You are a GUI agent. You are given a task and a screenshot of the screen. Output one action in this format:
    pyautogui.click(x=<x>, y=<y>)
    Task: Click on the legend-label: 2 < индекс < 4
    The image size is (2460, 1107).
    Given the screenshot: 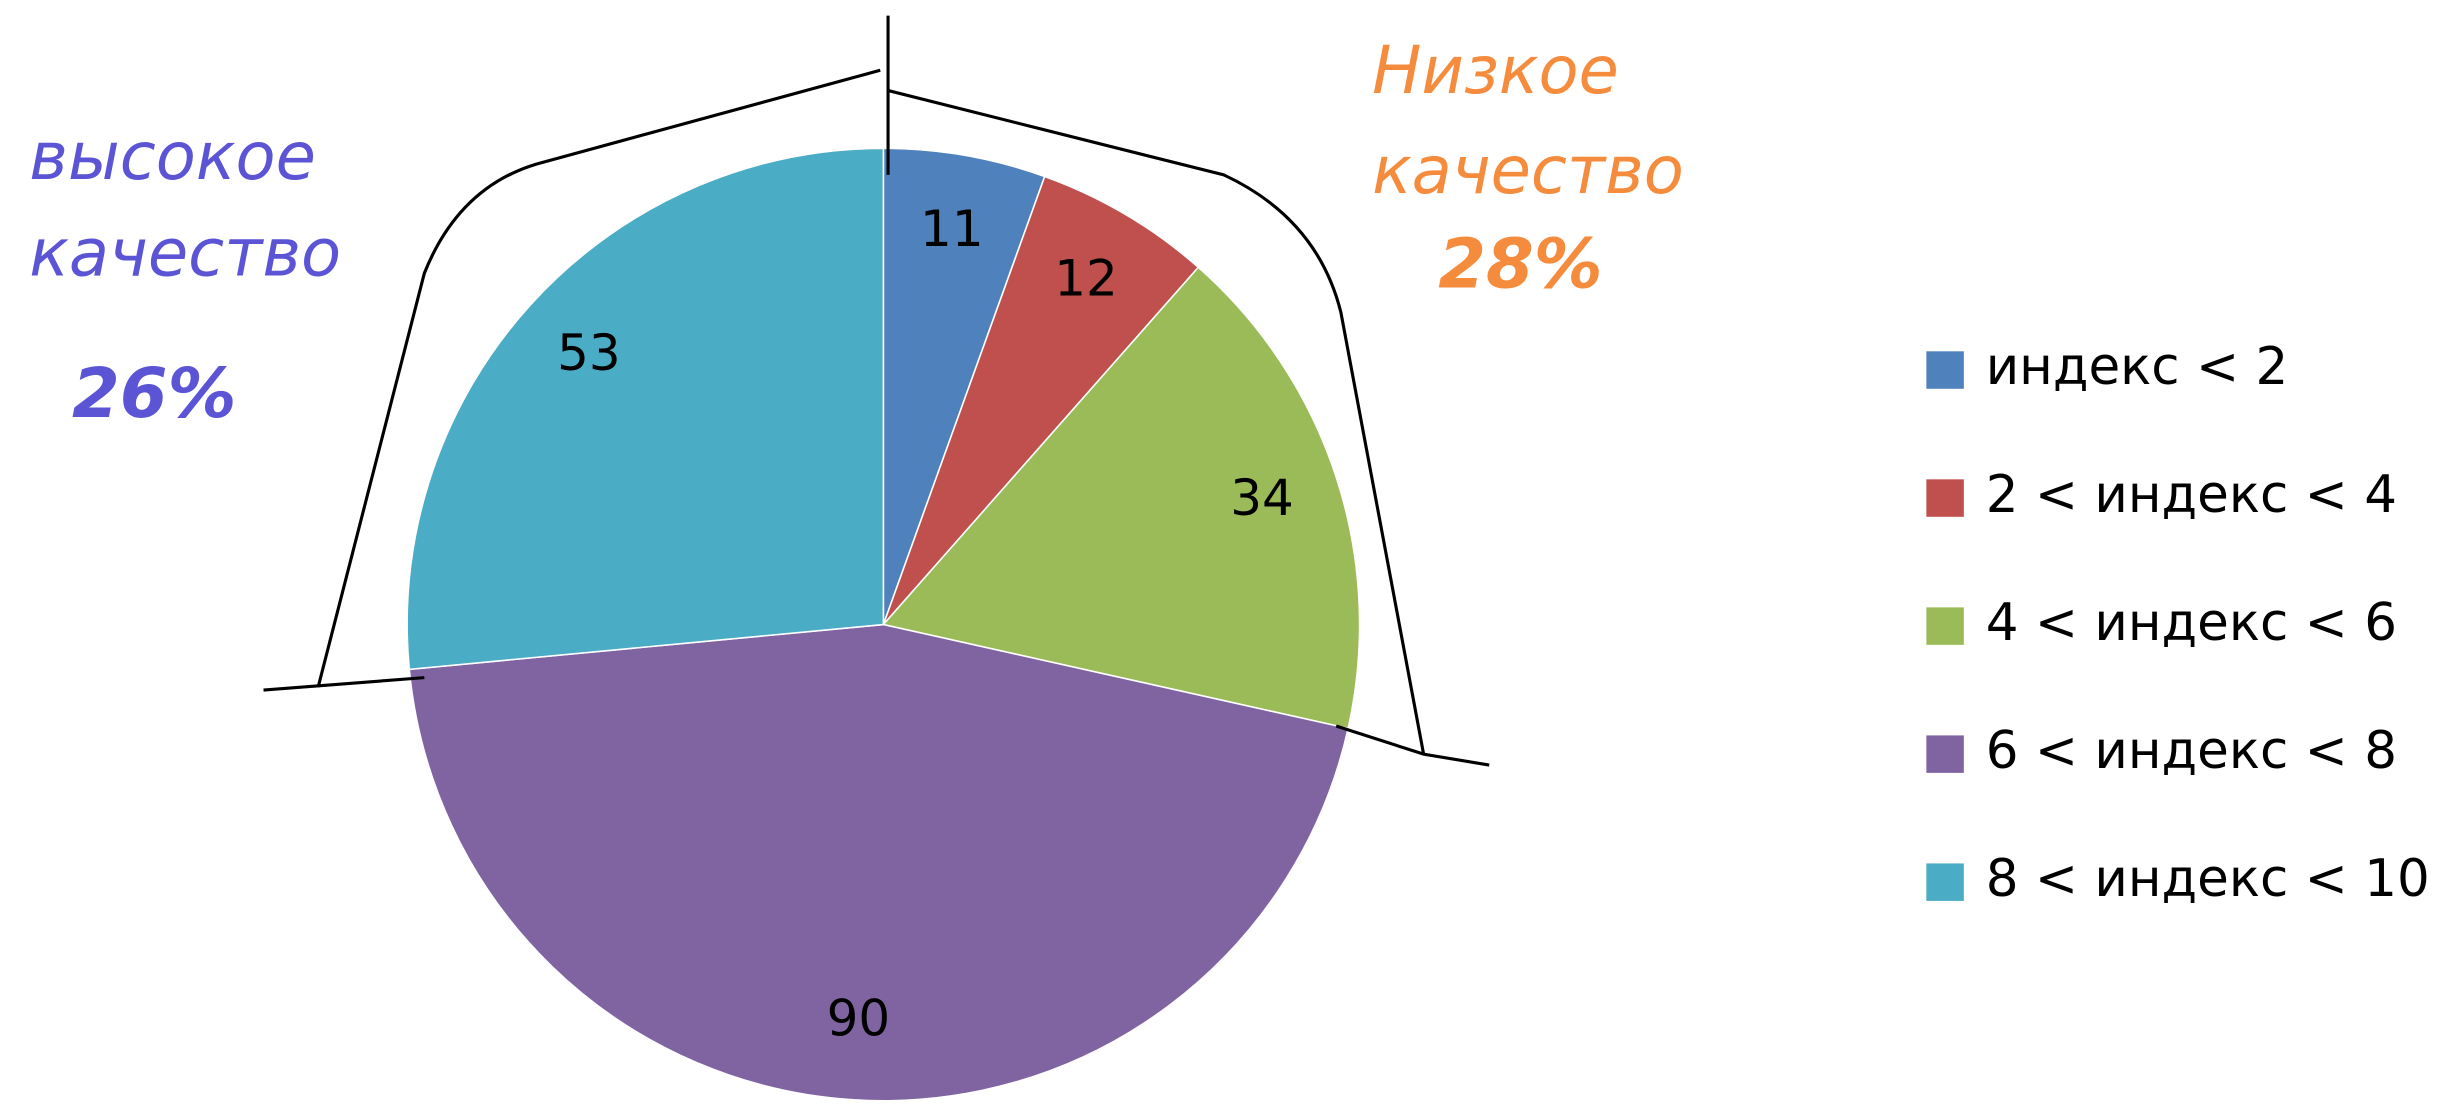 What is the action you would take?
    pyautogui.click(x=2191, y=495)
    